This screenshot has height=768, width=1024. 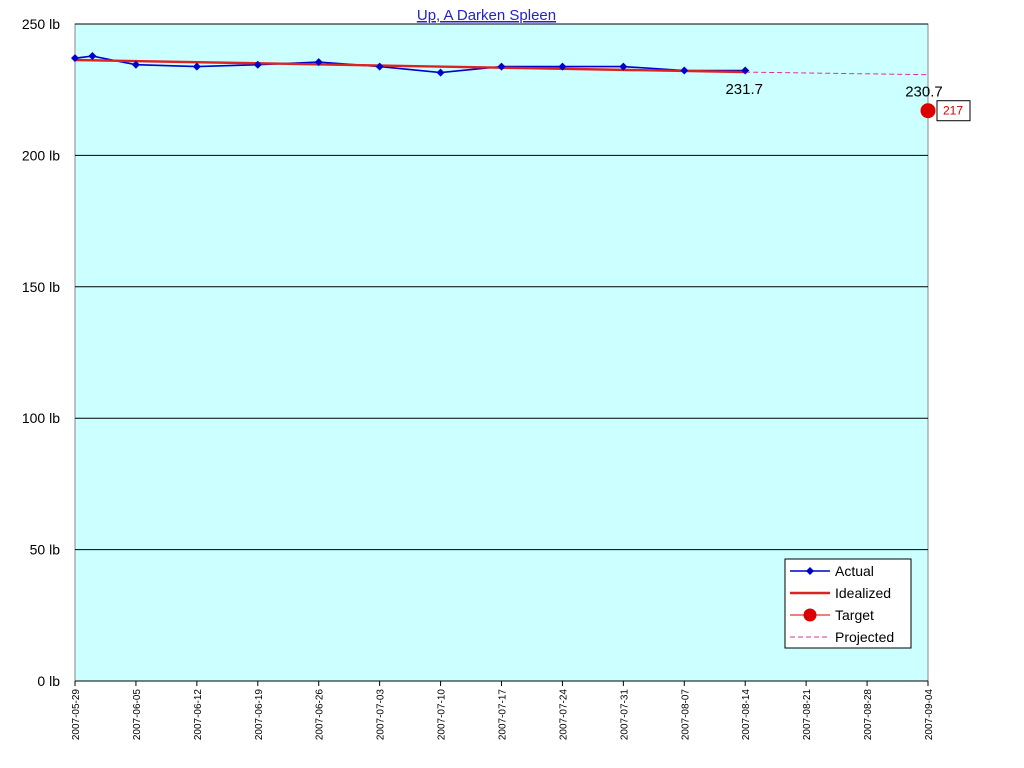 What do you see at coordinates (685, 715) in the screenshot?
I see `x-tick-label: 2007-08-07` at bounding box center [685, 715].